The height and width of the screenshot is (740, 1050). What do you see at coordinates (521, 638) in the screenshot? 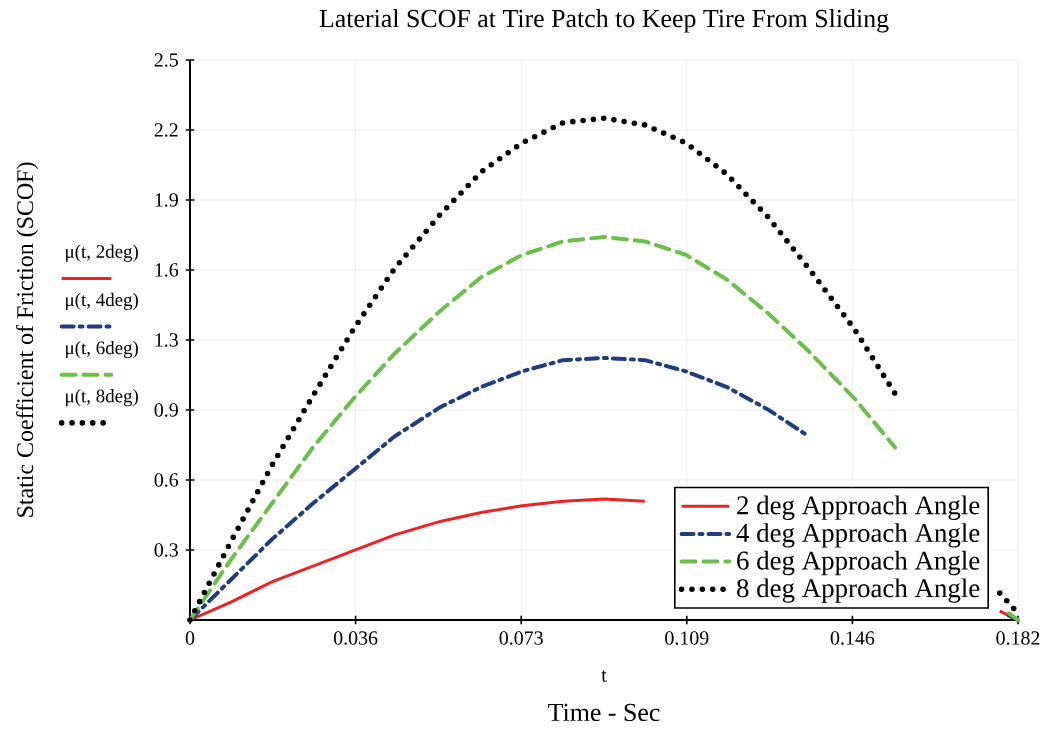
I see `x-tick-label: 0.073` at bounding box center [521, 638].